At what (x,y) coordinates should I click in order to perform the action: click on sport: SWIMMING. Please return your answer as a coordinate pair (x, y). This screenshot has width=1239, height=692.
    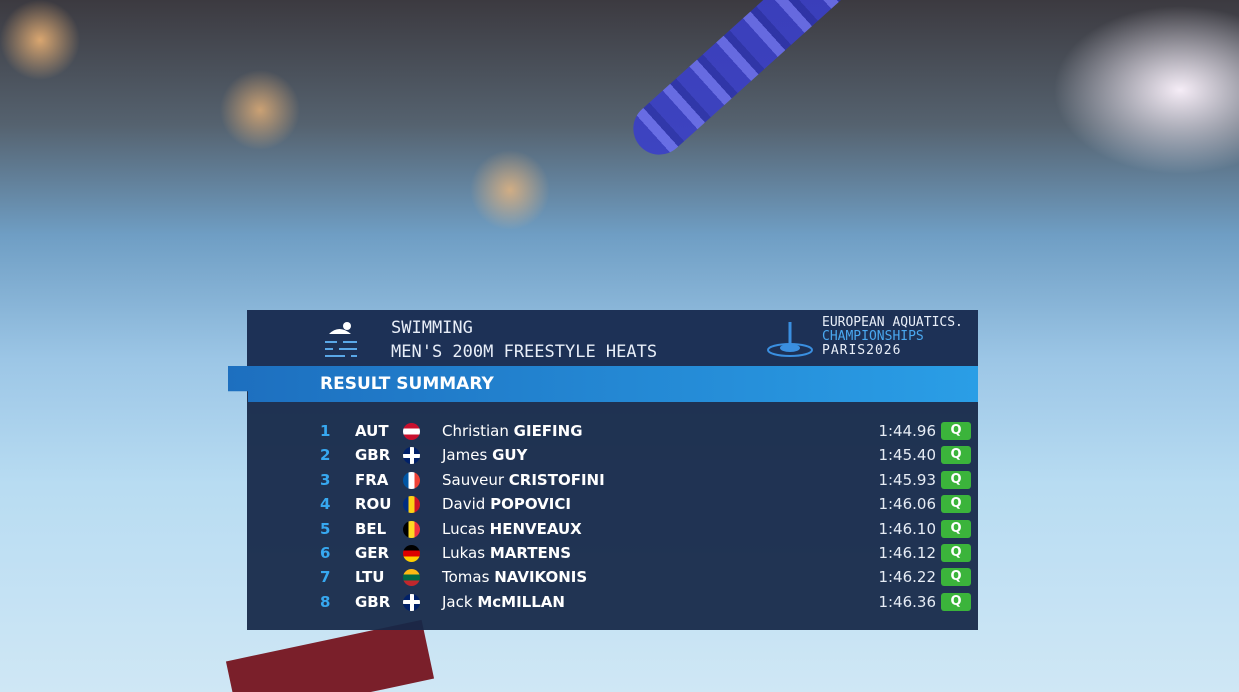
    Looking at the image, I should click on (432, 328).